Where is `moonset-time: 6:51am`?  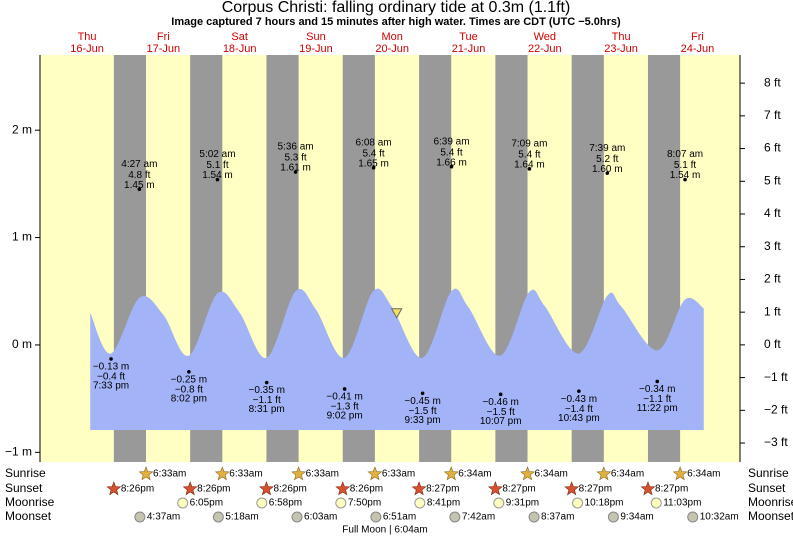 moonset-time: 6:51am is located at coordinates (399, 517).